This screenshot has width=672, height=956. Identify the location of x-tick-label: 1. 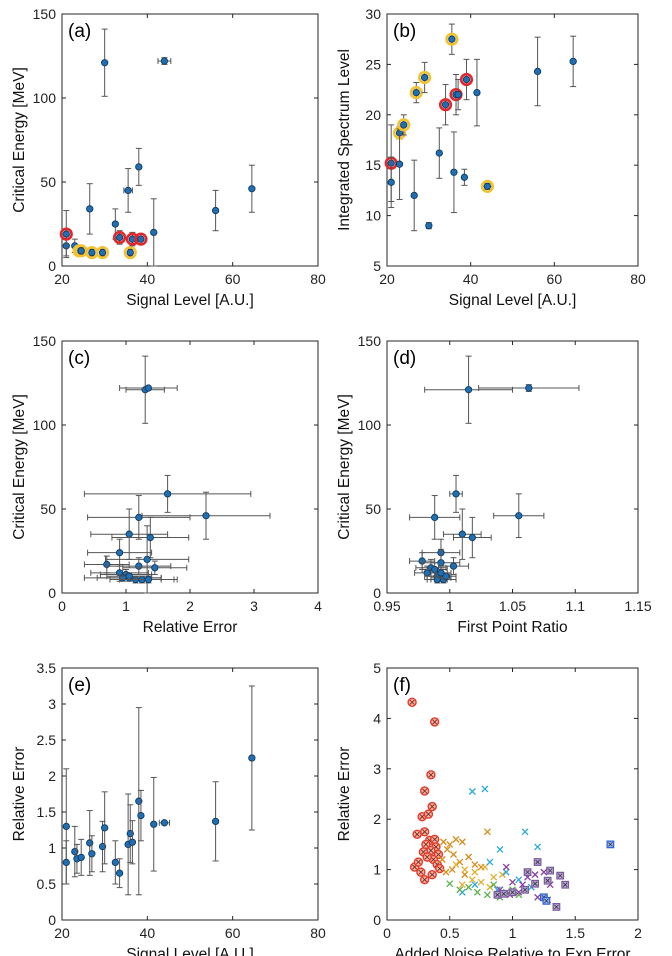
(450, 606).